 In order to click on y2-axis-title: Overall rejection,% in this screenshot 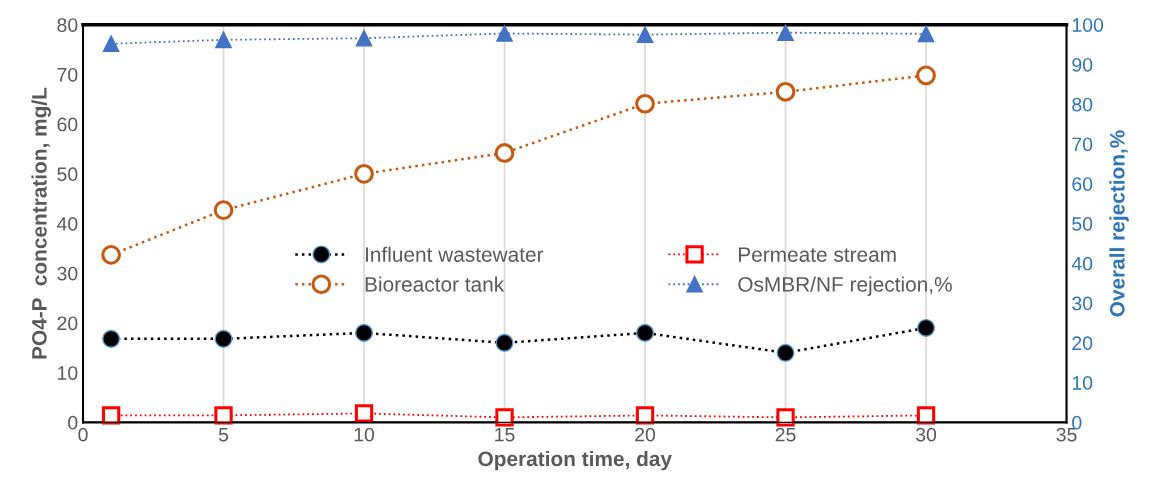, I will do `click(1119, 223)`.